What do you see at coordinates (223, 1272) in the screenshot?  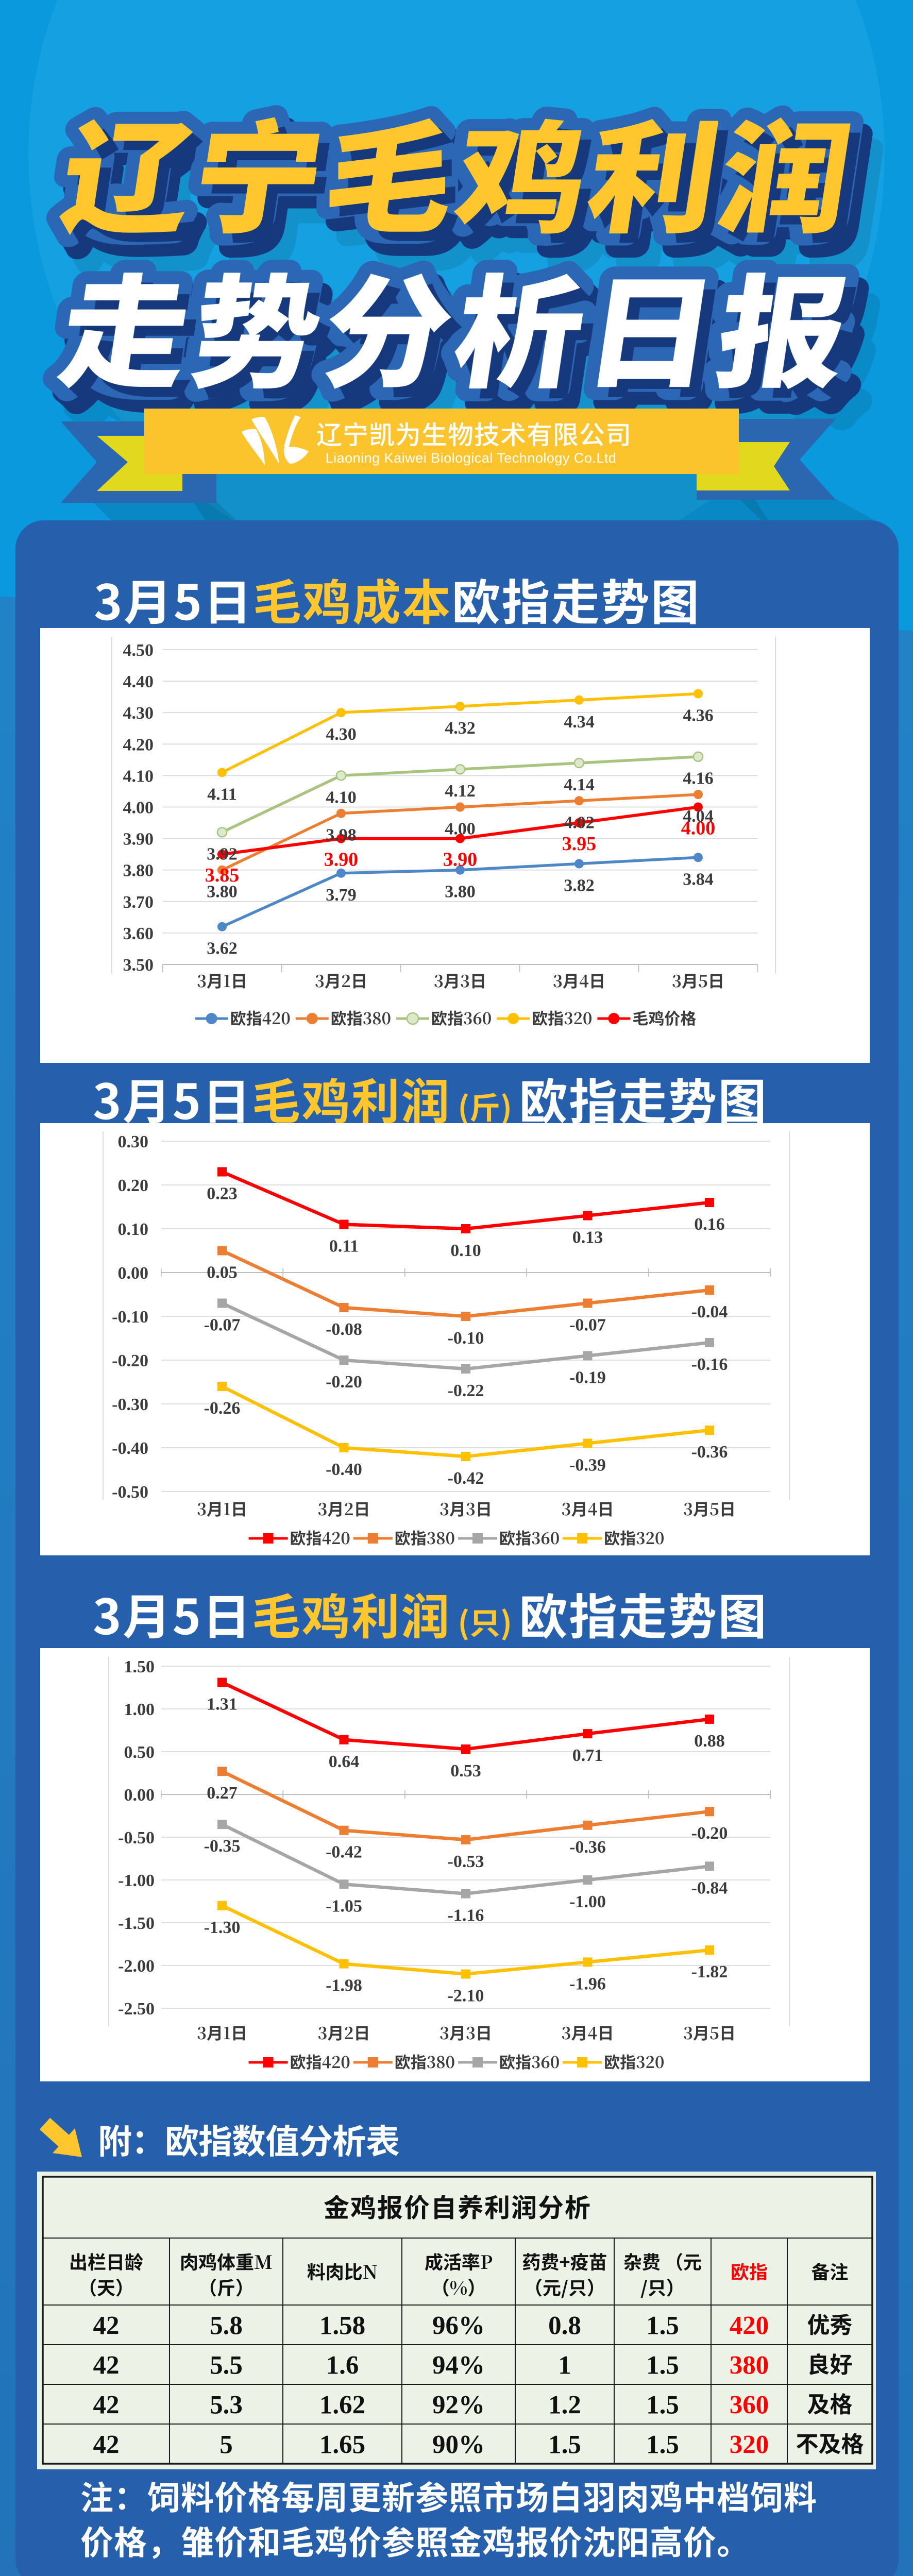 I see `svg-text: 0.05` at bounding box center [223, 1272].